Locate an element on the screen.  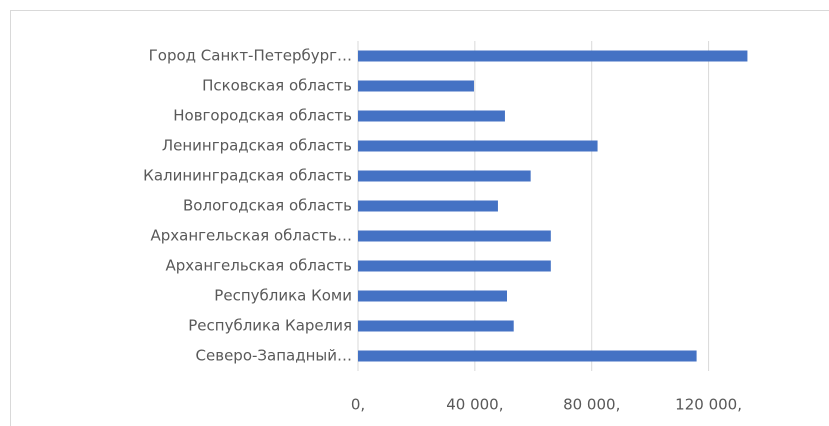
y-tick-label: Республика Карелия is located at coordinates (270, 326).